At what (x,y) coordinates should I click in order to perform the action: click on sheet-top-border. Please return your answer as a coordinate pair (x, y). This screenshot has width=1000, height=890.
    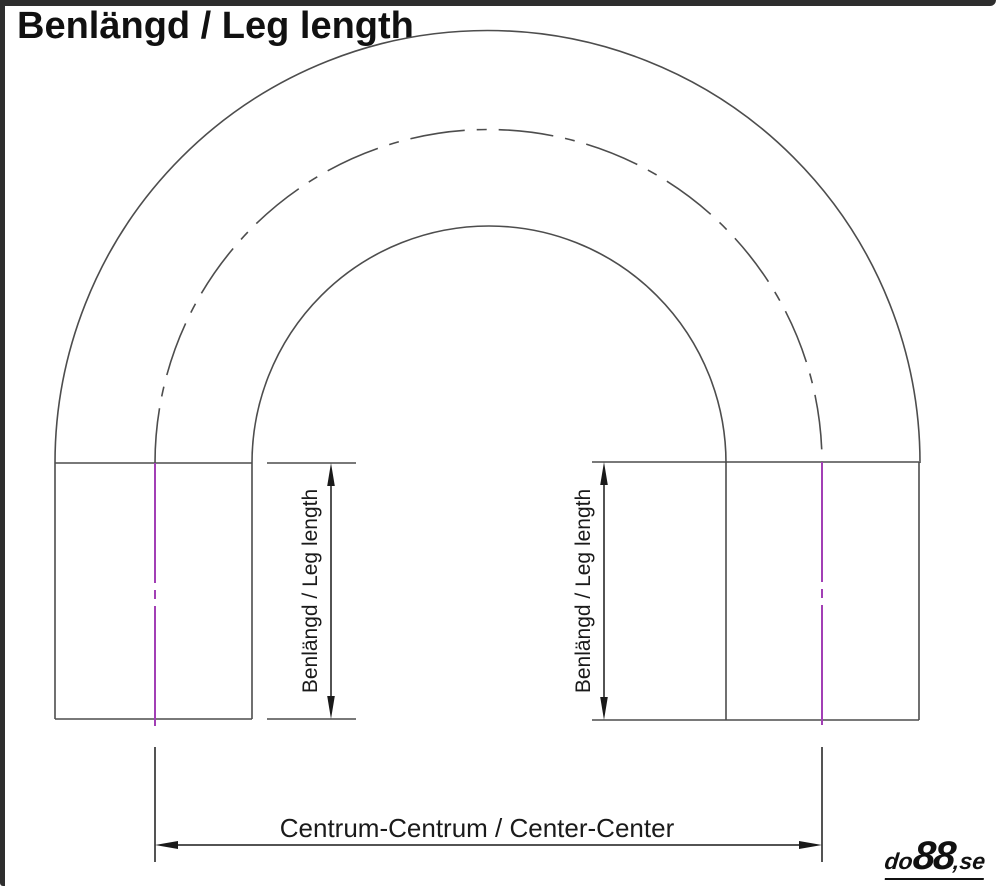
    Looking at the image, I should click on (498, 3).